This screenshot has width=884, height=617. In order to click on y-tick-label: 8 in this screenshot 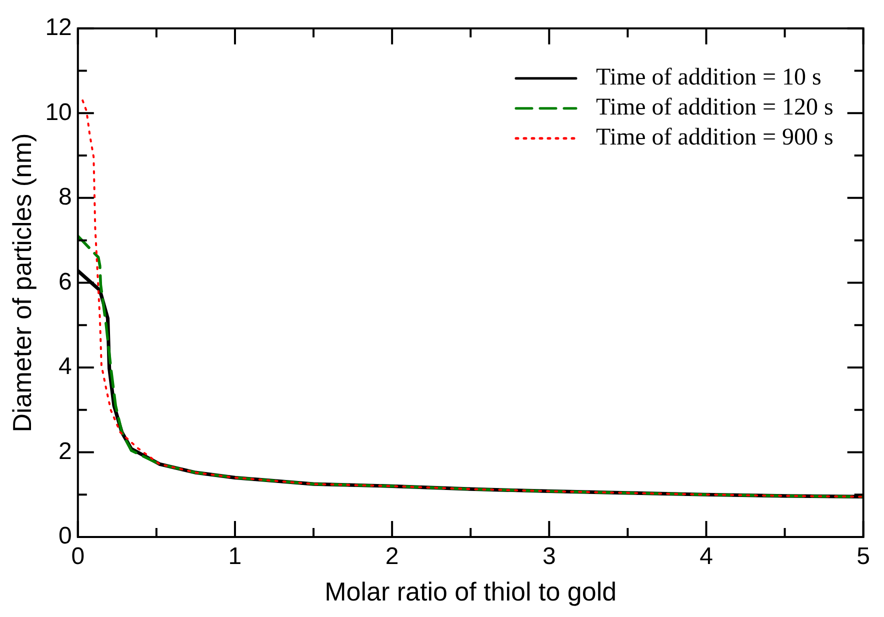, I will do `click(65, 197)`.